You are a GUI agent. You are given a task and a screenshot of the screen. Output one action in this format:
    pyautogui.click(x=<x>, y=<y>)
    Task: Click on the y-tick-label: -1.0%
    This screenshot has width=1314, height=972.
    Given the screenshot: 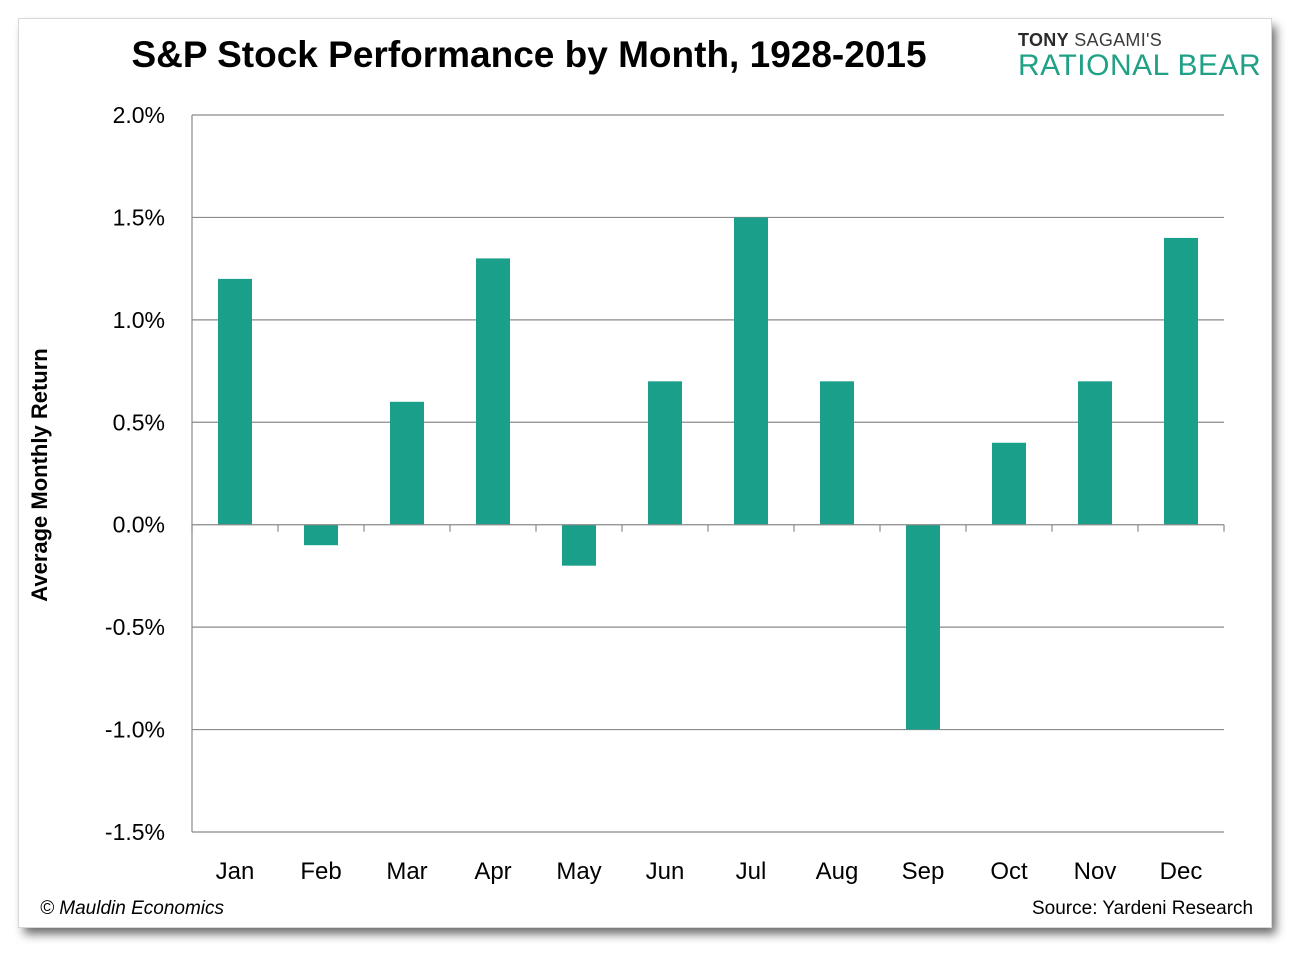 What is the action you would take?
    pyautogui.click(x=135, y=730)
    